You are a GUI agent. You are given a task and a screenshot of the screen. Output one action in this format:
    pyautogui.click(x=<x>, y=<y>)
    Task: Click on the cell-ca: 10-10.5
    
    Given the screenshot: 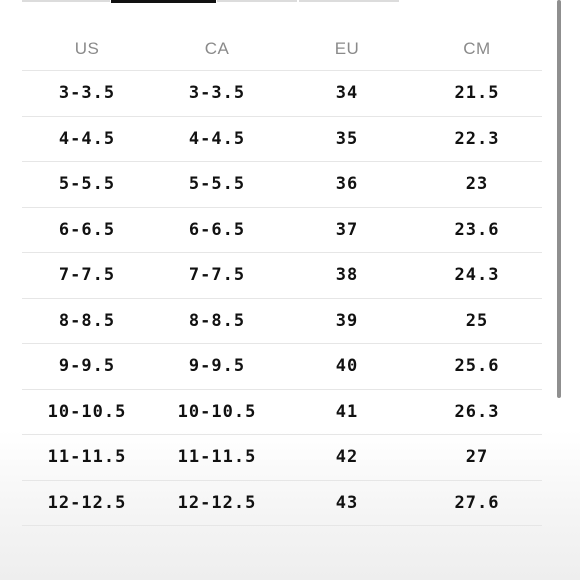 What is the action you would take?
    pyautogui.click(x=217, y=411)
    